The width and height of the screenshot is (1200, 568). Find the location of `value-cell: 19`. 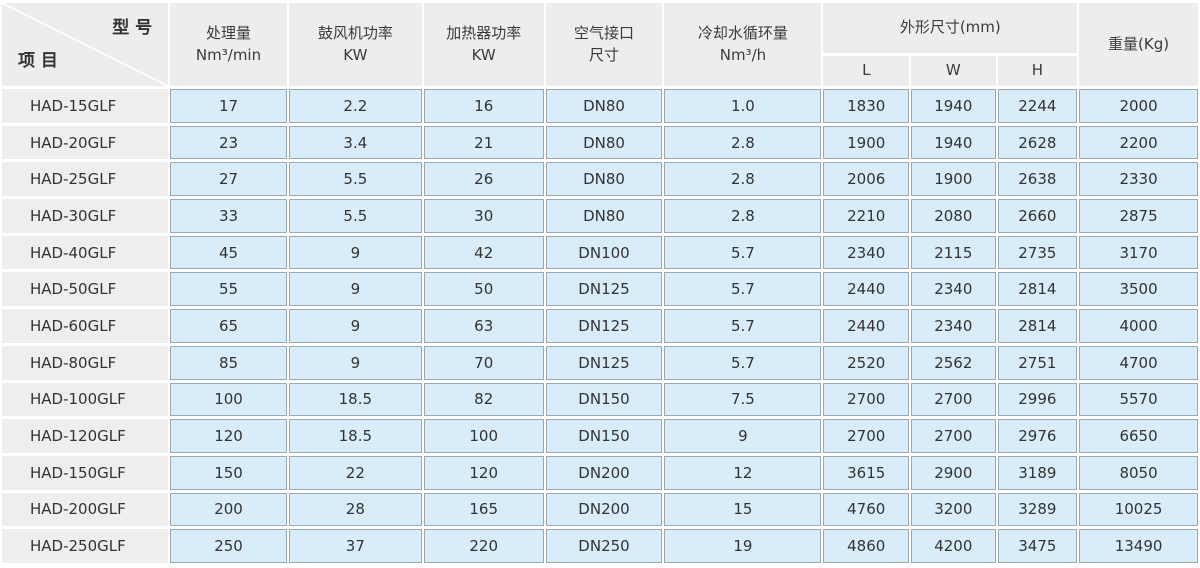

value-cell: 19 is located at coordinates (743, 546).